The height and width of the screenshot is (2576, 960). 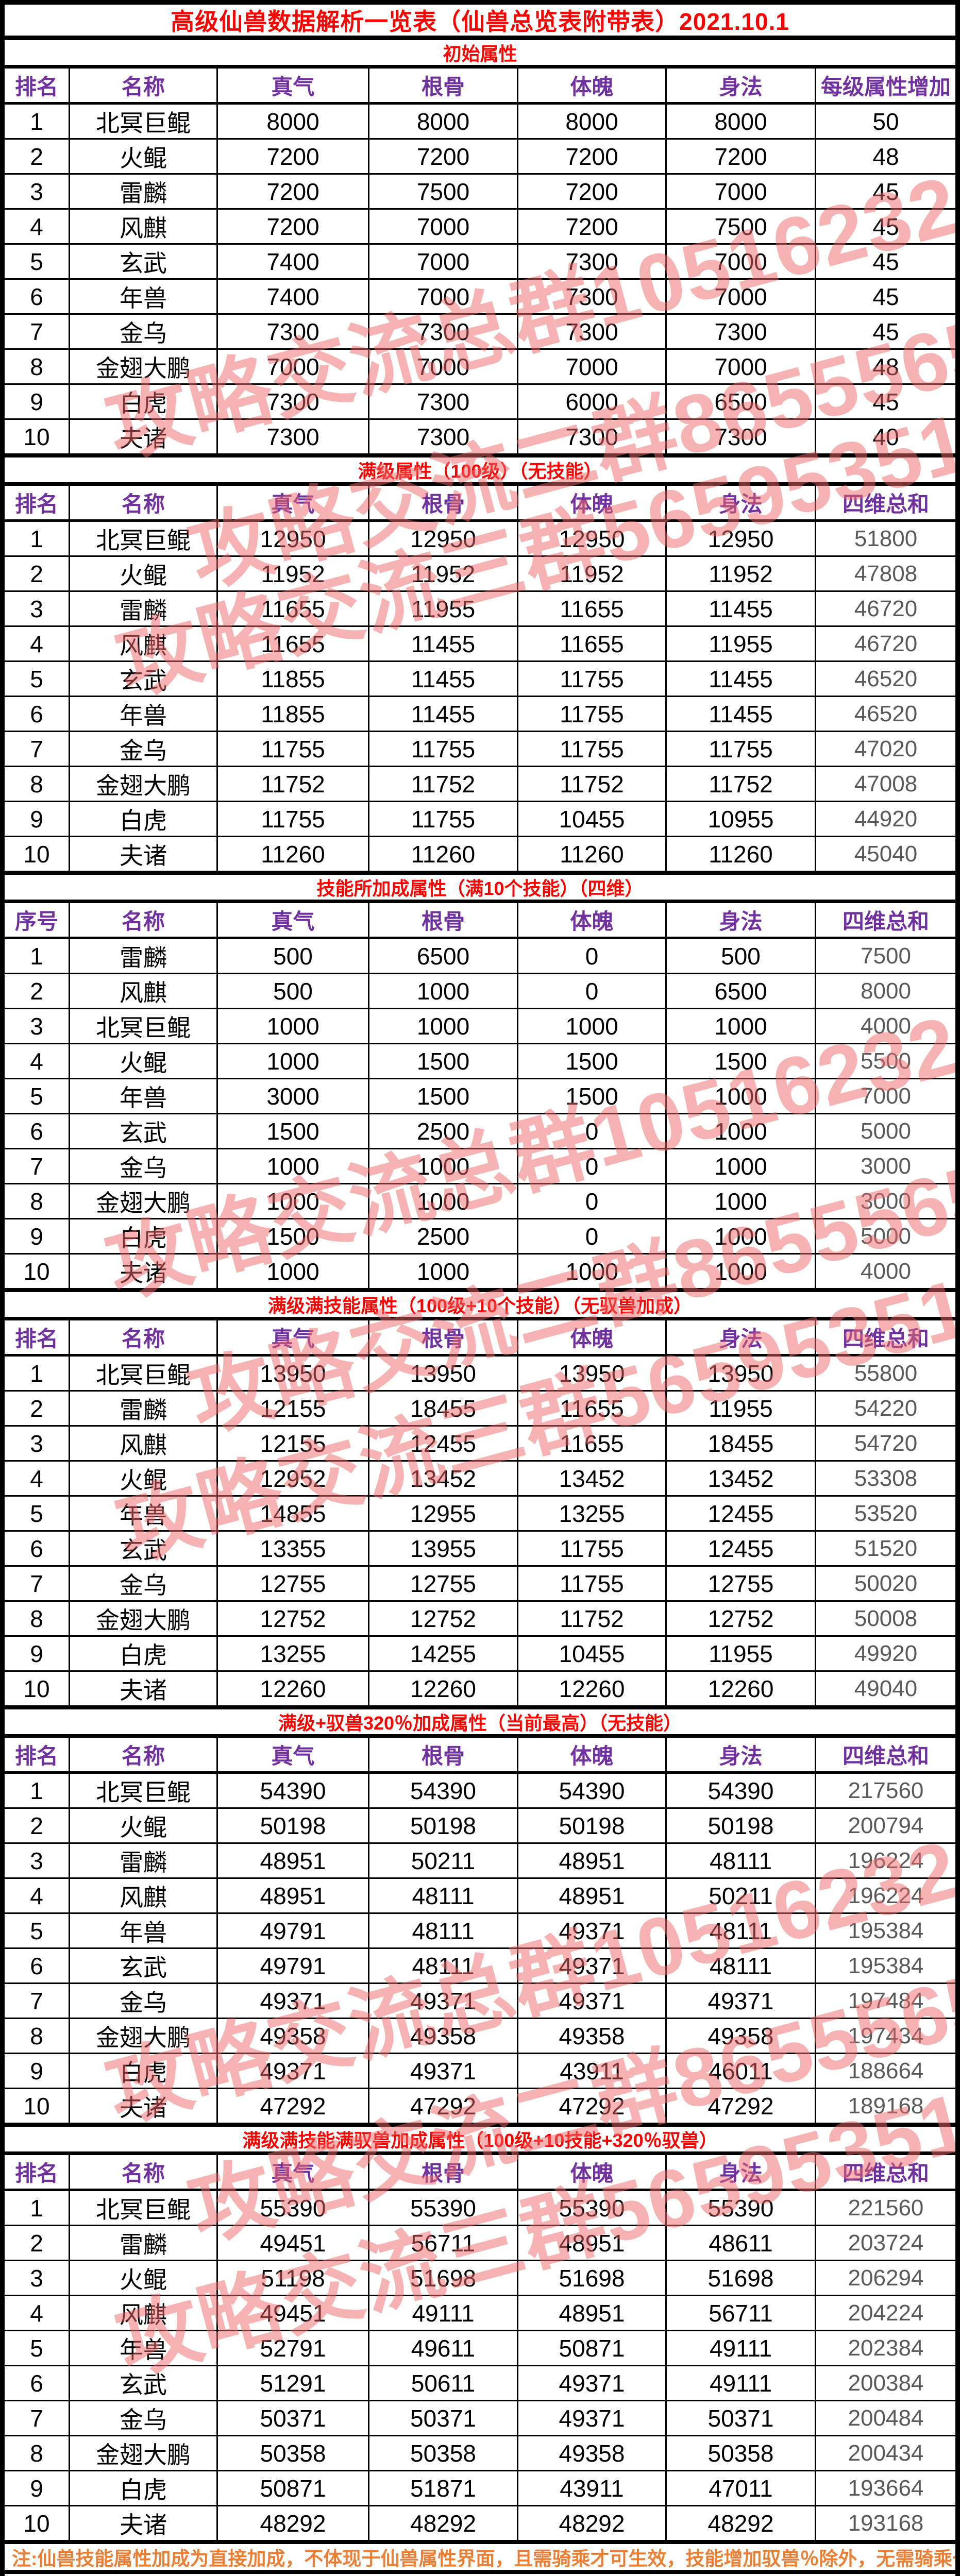 I want to click on total-cell: 55800, so click(x=885, y=1373).